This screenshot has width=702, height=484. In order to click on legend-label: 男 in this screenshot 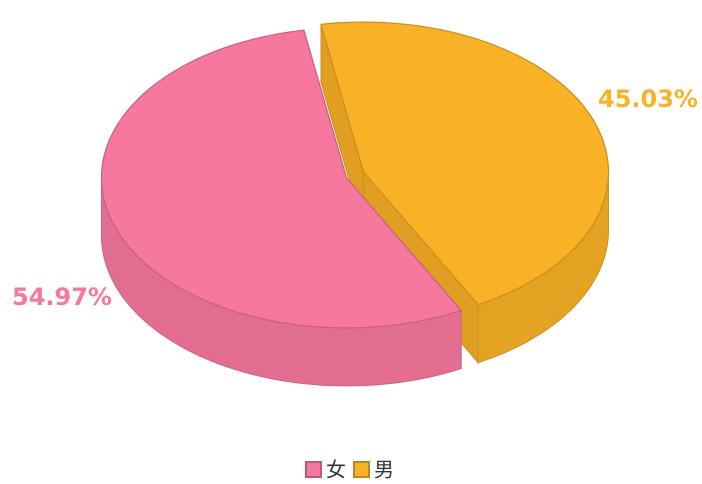, I will do `click(384, 470)`.